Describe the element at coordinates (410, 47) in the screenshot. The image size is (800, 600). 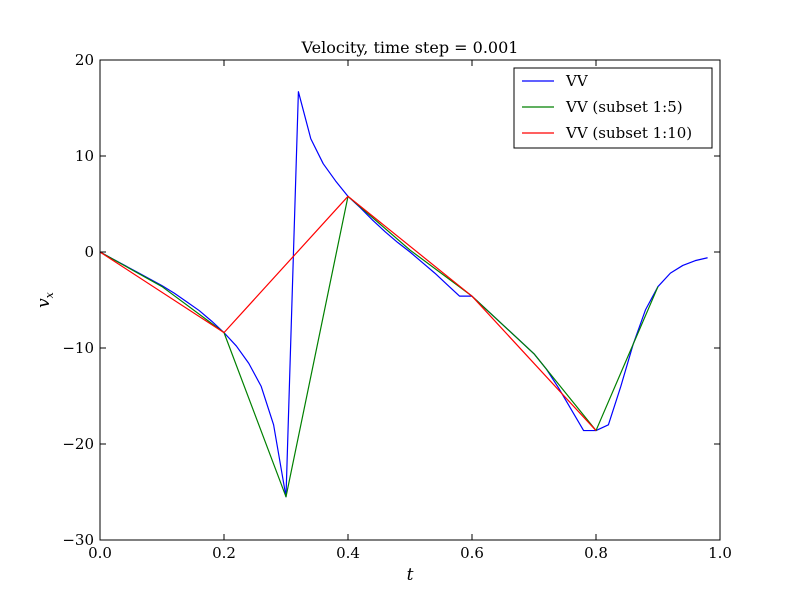
I see `chart-title: Velocity, time step = 0.001` at that location.